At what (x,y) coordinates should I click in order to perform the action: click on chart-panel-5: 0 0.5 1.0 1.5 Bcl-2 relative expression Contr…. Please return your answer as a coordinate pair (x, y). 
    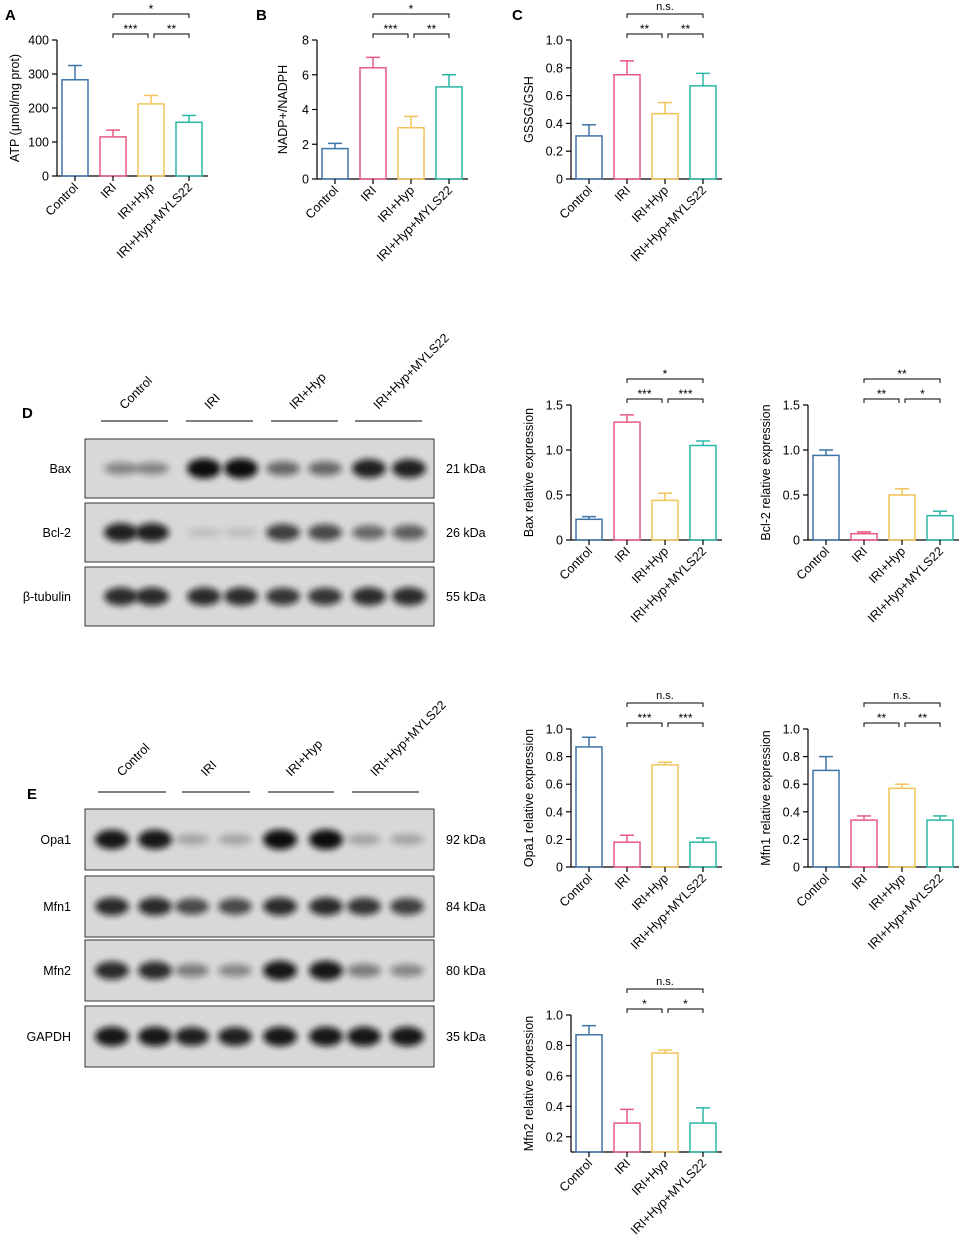
    Looking at the image, I should click on (859, 496).